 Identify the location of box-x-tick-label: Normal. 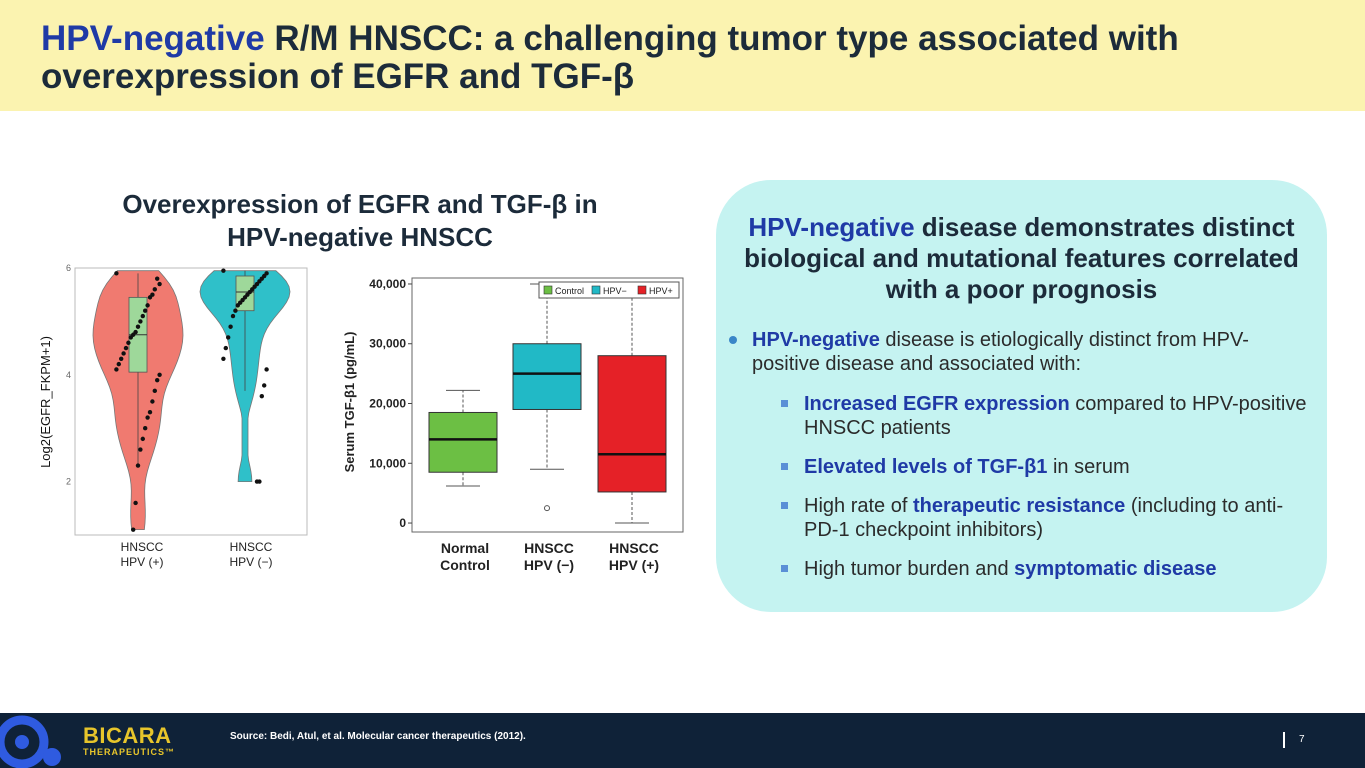
(465, 548).